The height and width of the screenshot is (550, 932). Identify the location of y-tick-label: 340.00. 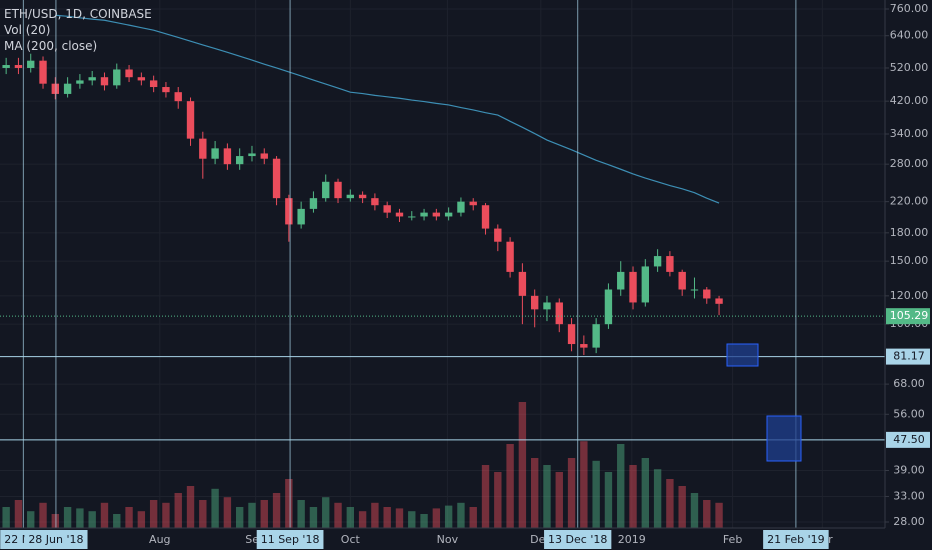
(909, 133).